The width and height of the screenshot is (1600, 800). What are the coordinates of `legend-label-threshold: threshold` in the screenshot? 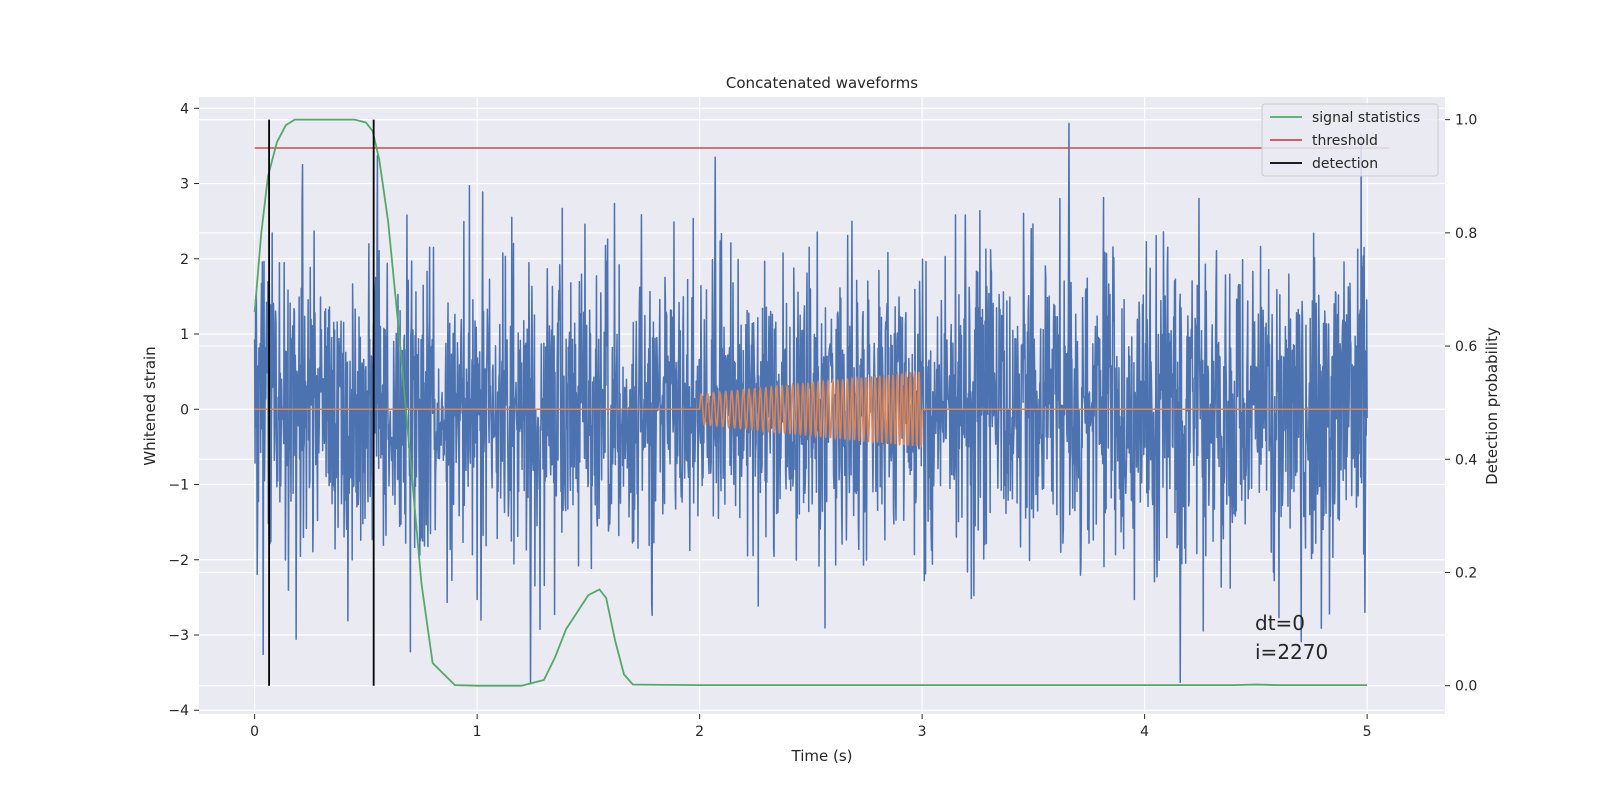 It's located at (1345, 141).